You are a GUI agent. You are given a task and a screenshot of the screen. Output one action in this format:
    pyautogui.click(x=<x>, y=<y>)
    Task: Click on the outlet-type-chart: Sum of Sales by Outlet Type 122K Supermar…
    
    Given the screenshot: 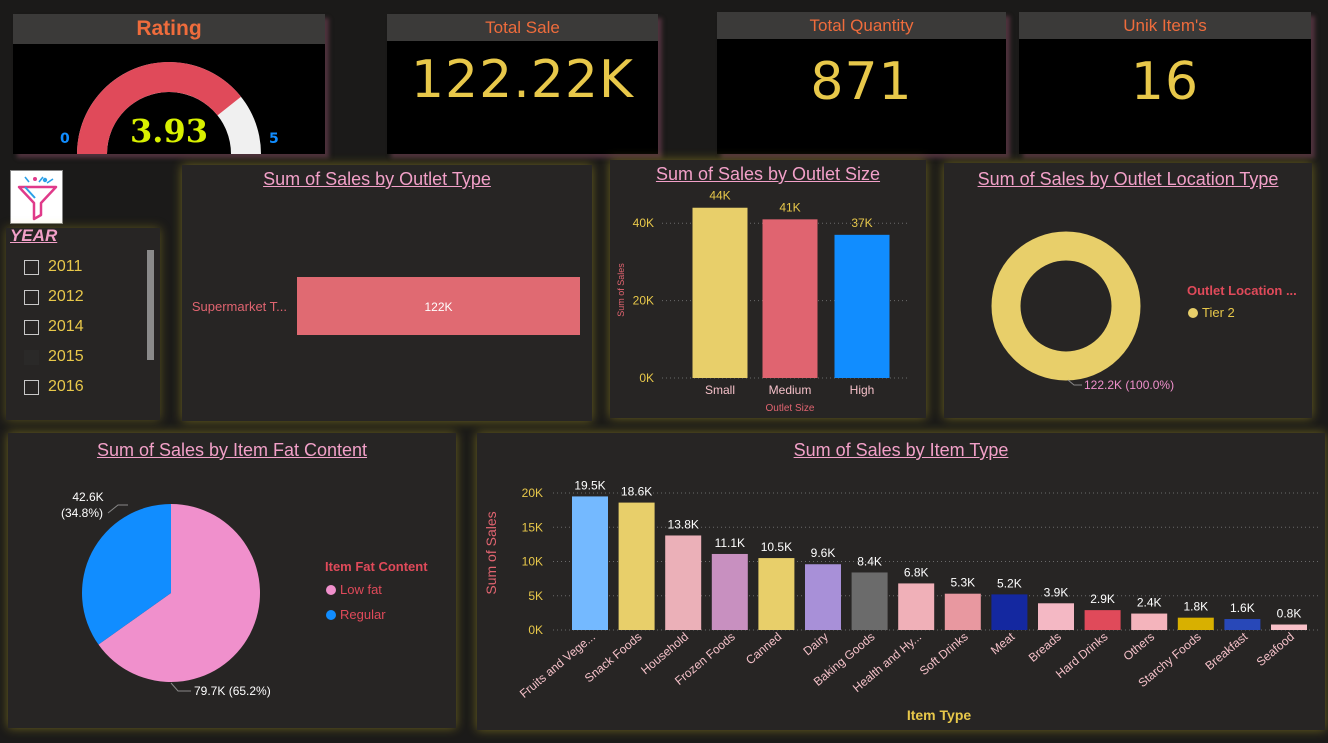 What is the action you would take?
    pyautogui.click(x=387, y=293)
    